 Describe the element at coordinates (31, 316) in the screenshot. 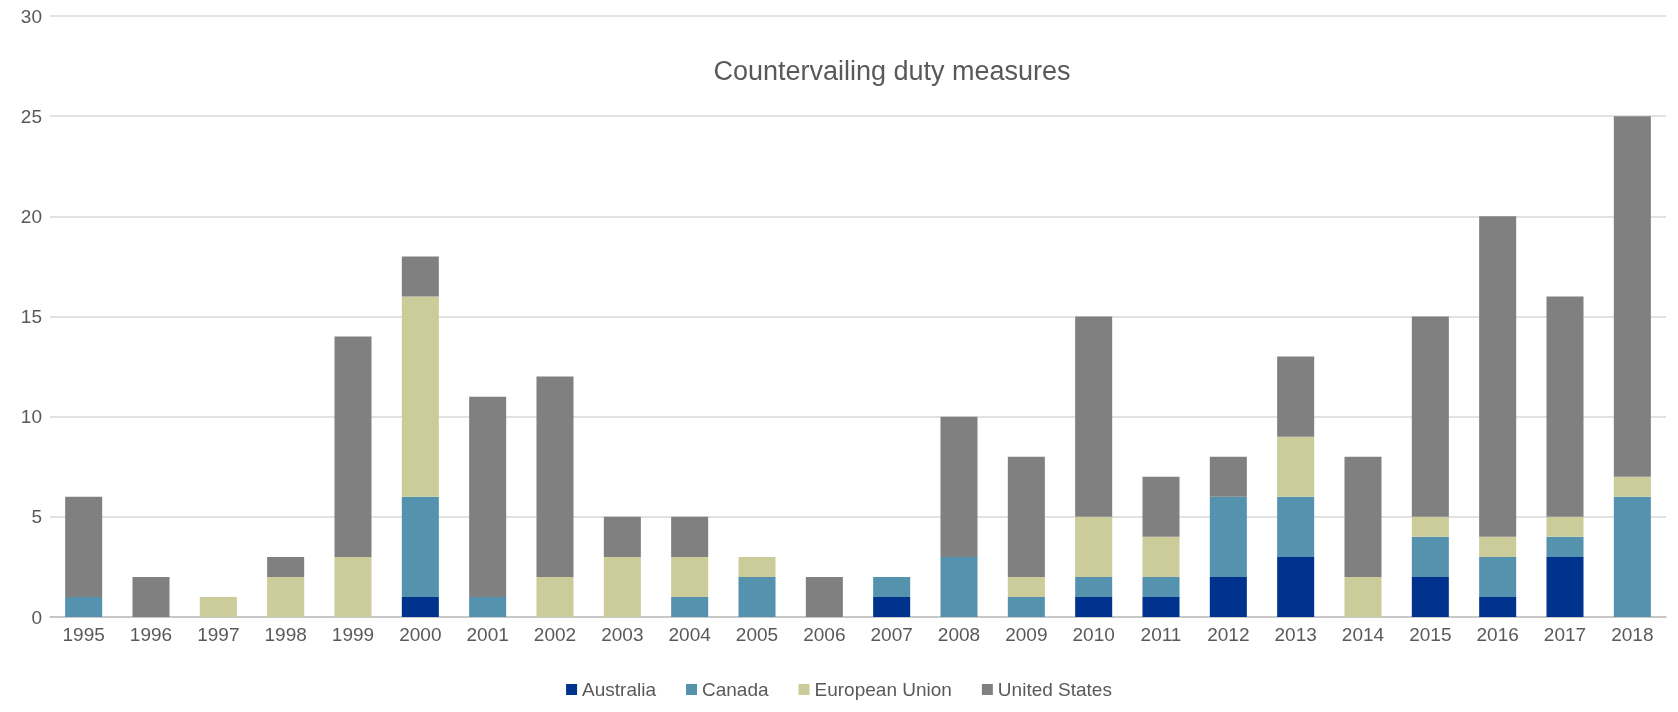

I see `y-tick-label: 15` at that location.